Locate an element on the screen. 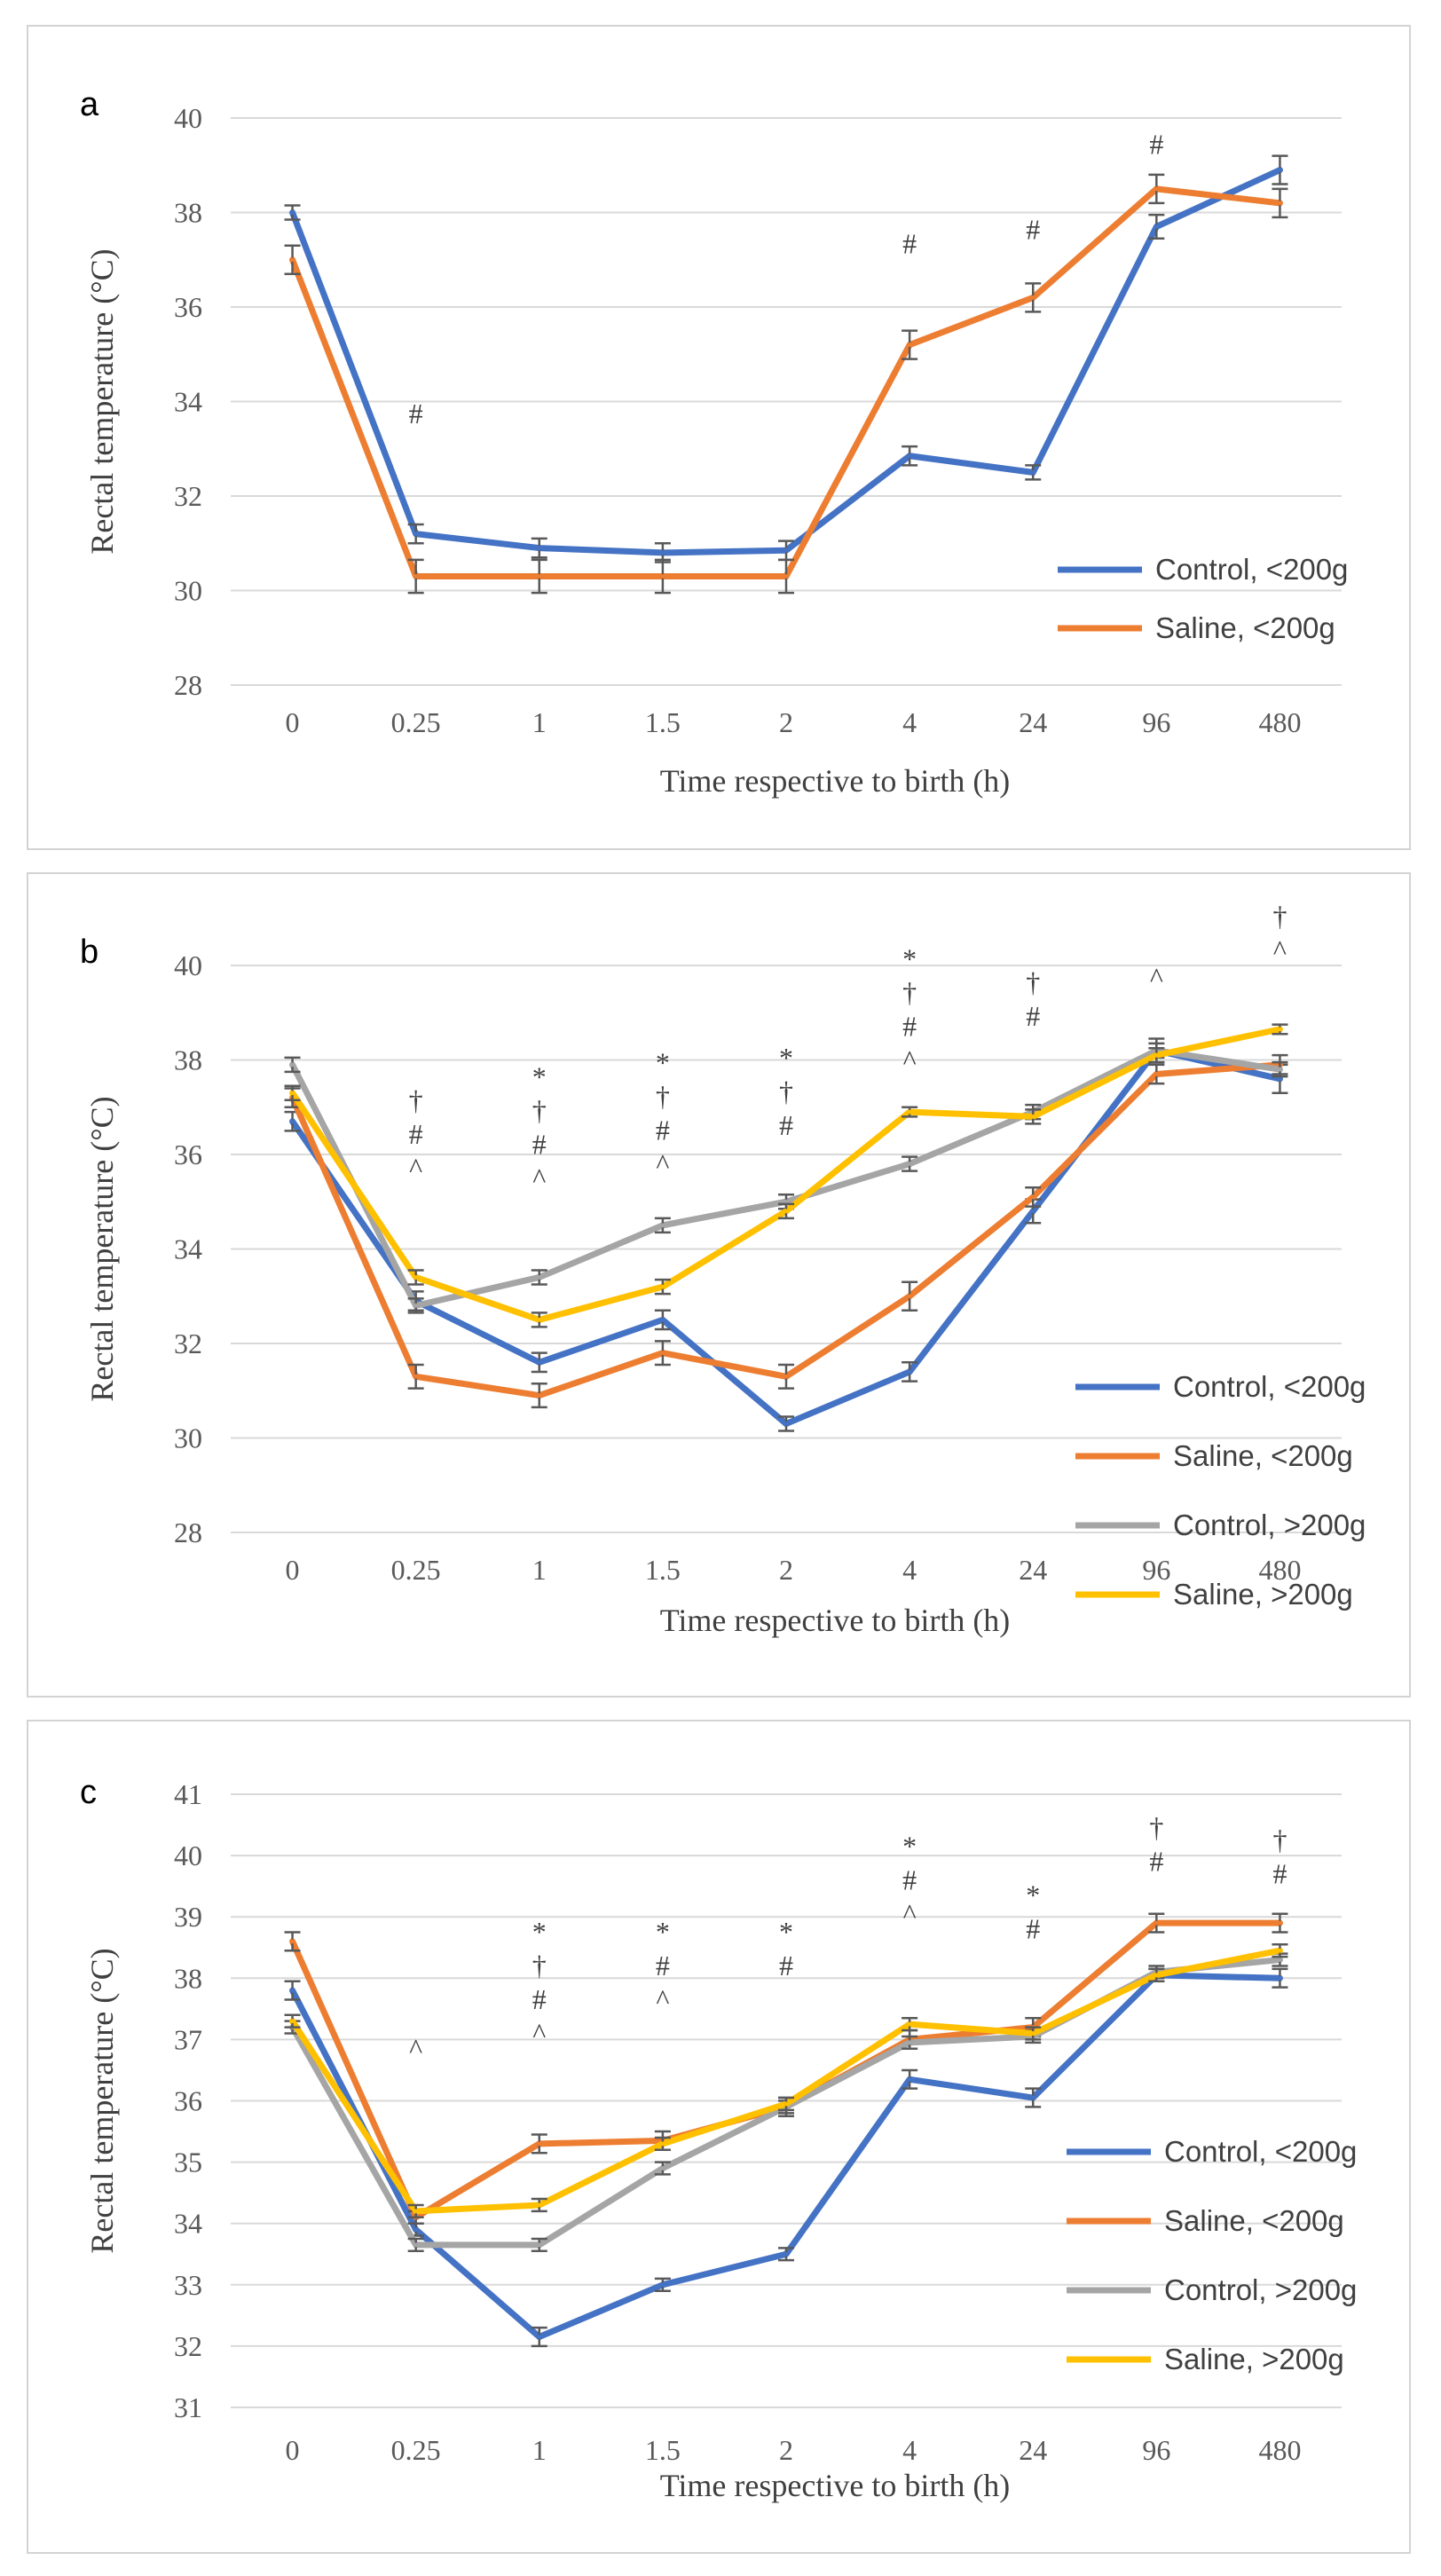 This screenshot has height=2576, width=1441. x-axis-title: Time respective to birth (h) is located at coordinates (835, 781).